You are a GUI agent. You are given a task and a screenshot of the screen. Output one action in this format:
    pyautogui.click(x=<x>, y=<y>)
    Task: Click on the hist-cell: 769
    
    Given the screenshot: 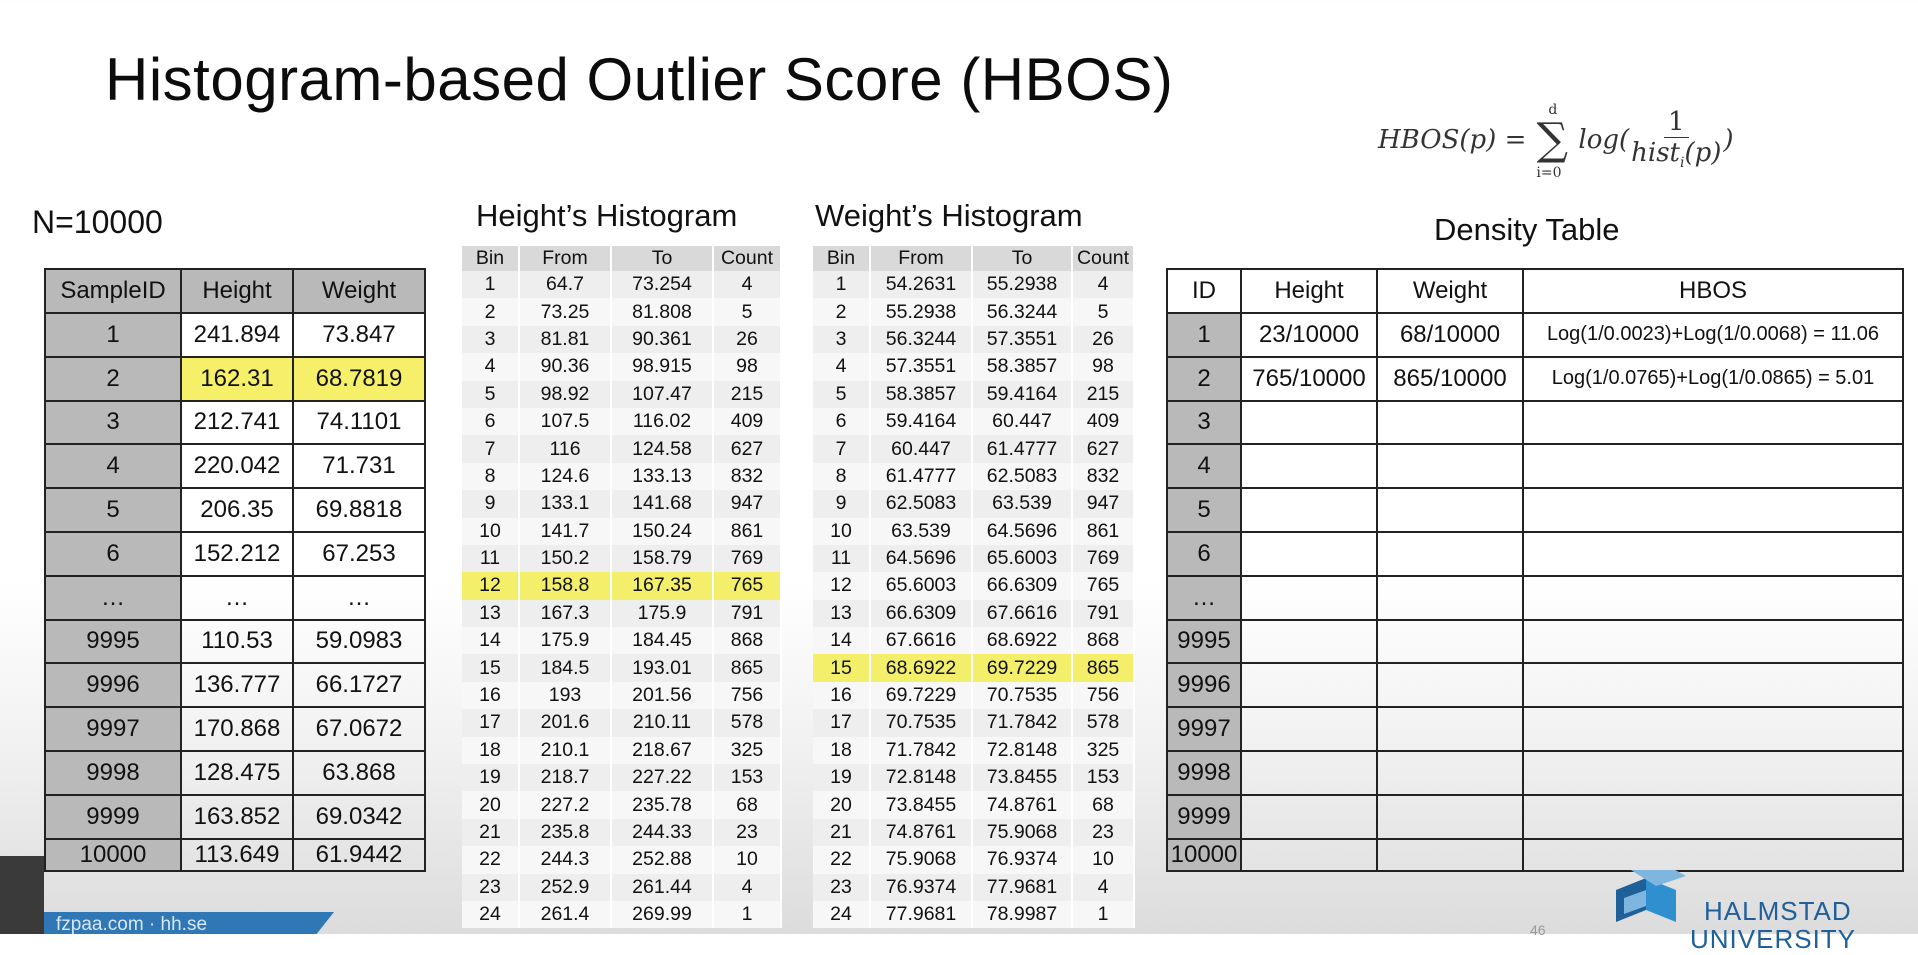 What is the action you would take?
    pyautogui.click(x=1104, y=558)
    